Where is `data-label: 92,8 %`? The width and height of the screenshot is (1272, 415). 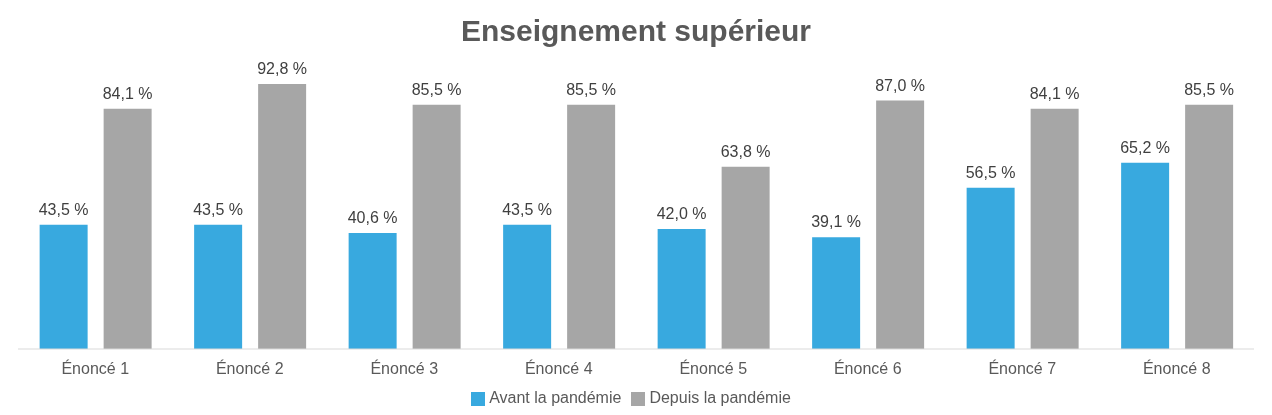 data-label: 92,8 % is located at coordinates (282, 68).